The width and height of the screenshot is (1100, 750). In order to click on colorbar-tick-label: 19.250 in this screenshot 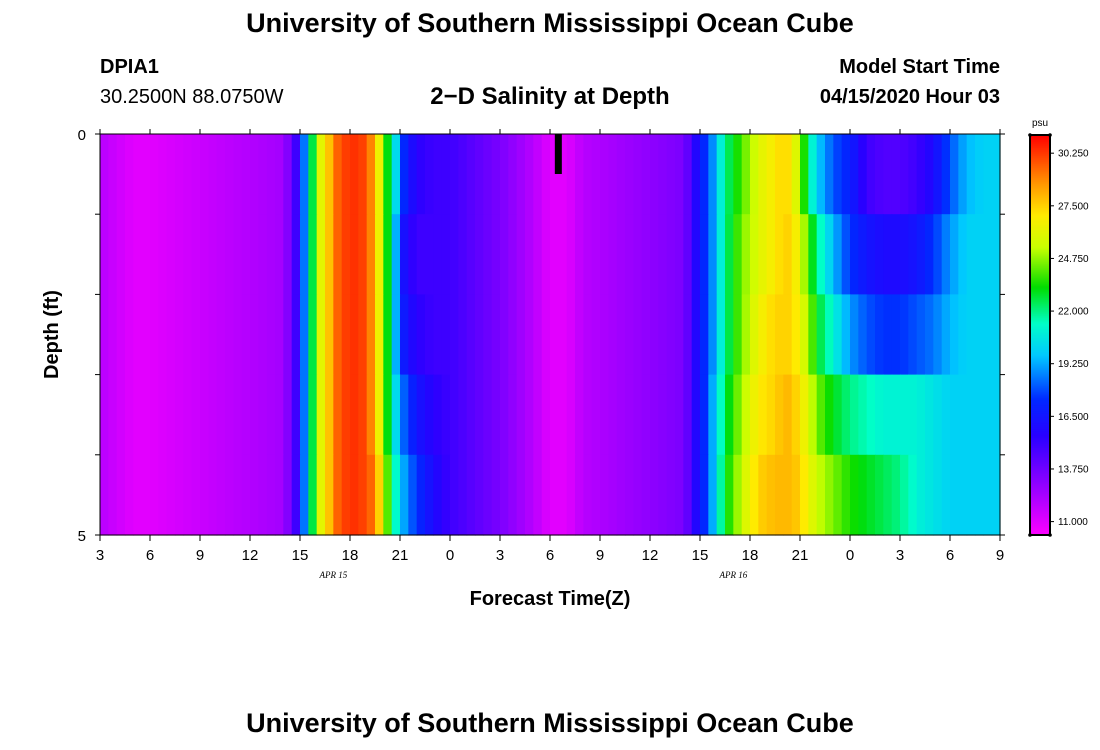, I will do `click(1073, 364)`.